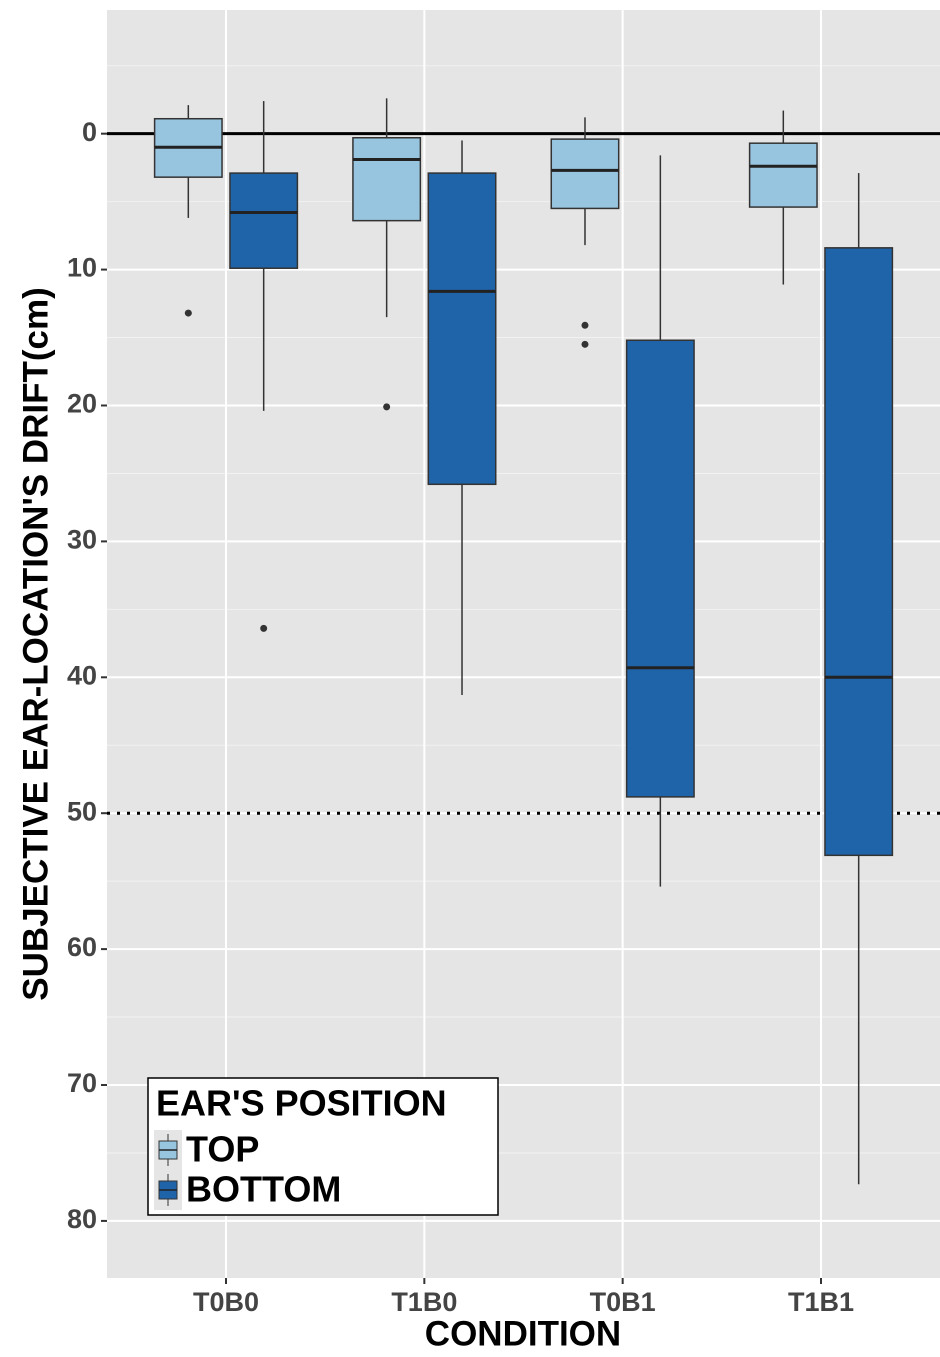  Describe the element at coordinates (35, 644) in the screenshot. I see `y-axis-title: SUBJECTIVE EAR-LOCATION'S DRIFT(cm)` at that location.